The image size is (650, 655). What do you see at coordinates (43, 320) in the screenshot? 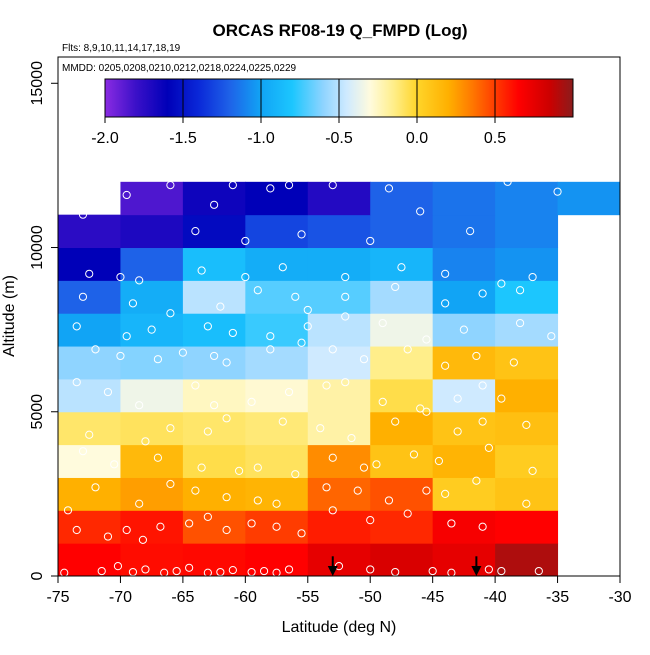
I see `y-axis: 0 5000 10000 15000` at bounding box center [43, 320].